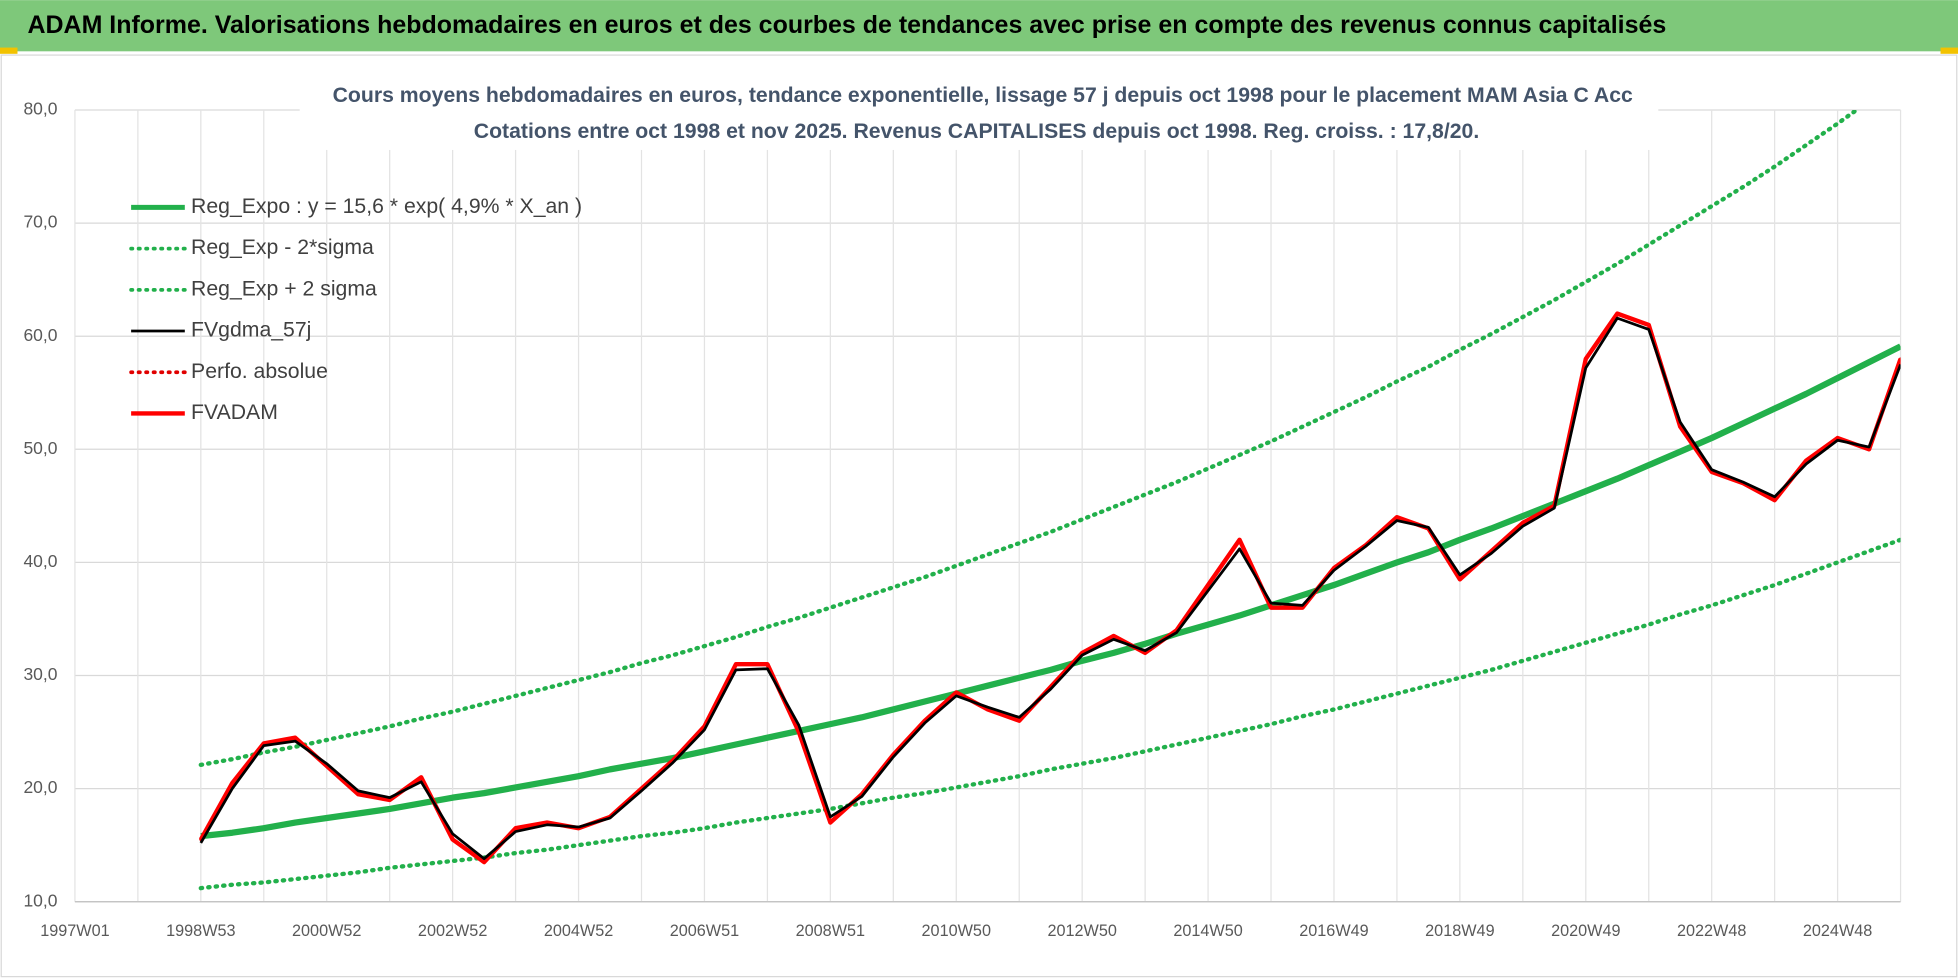 This screenshot has height=978, width=1958. Describe the element at coordinates (956, 931) in the screenshot. I see `x-tick-label: 2010W50` at that location.